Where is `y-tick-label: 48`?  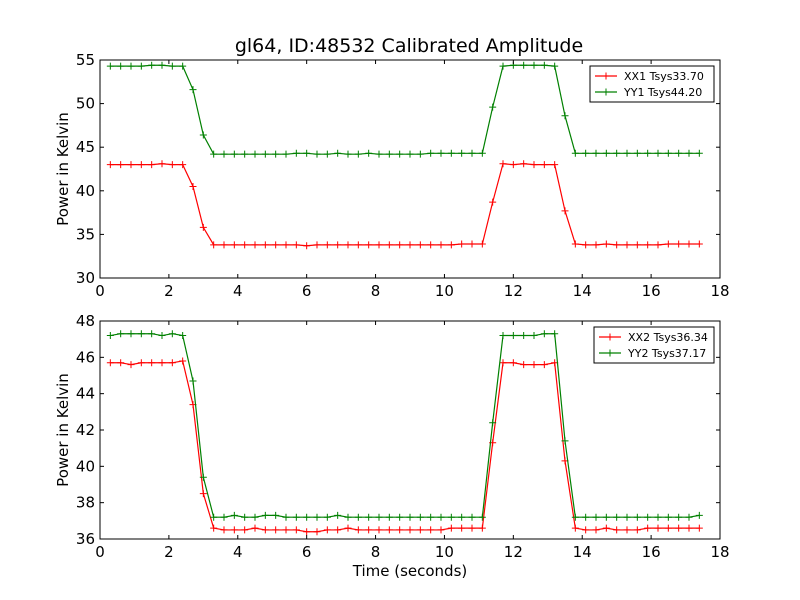 y-tick-label: 48 is located at coordinates (85, 321).